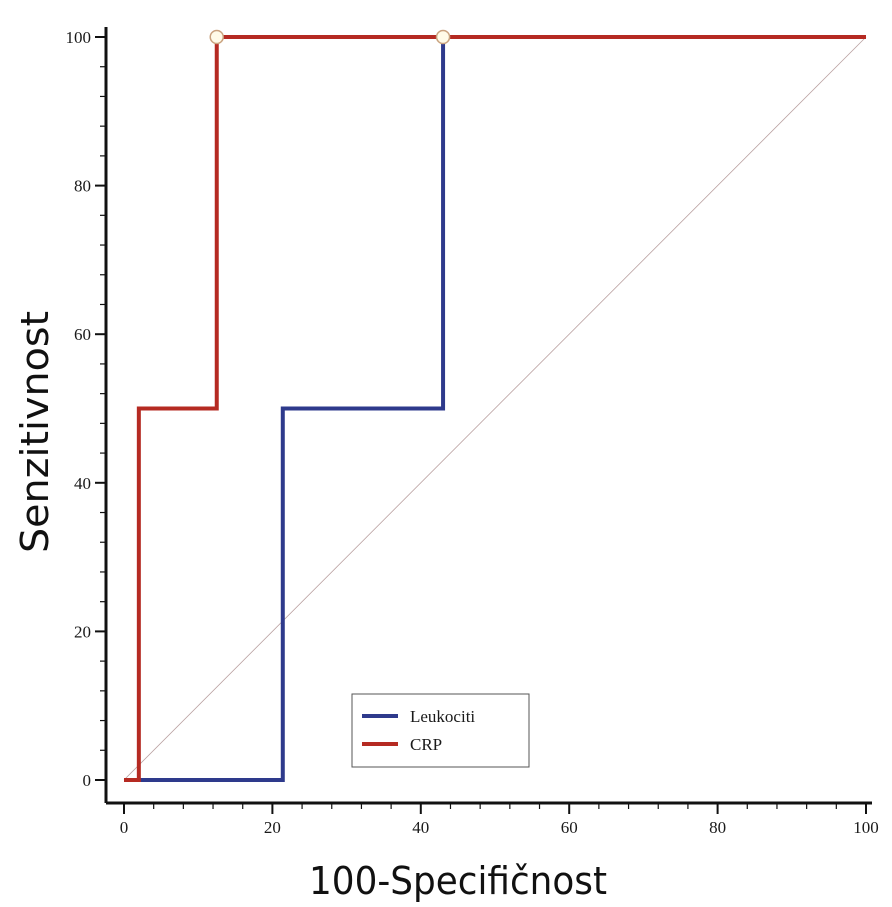  What do you see at coordinates (330, 37) in the screenshot?
I see `optimal-points-layer` at bounding box center [330, 37].